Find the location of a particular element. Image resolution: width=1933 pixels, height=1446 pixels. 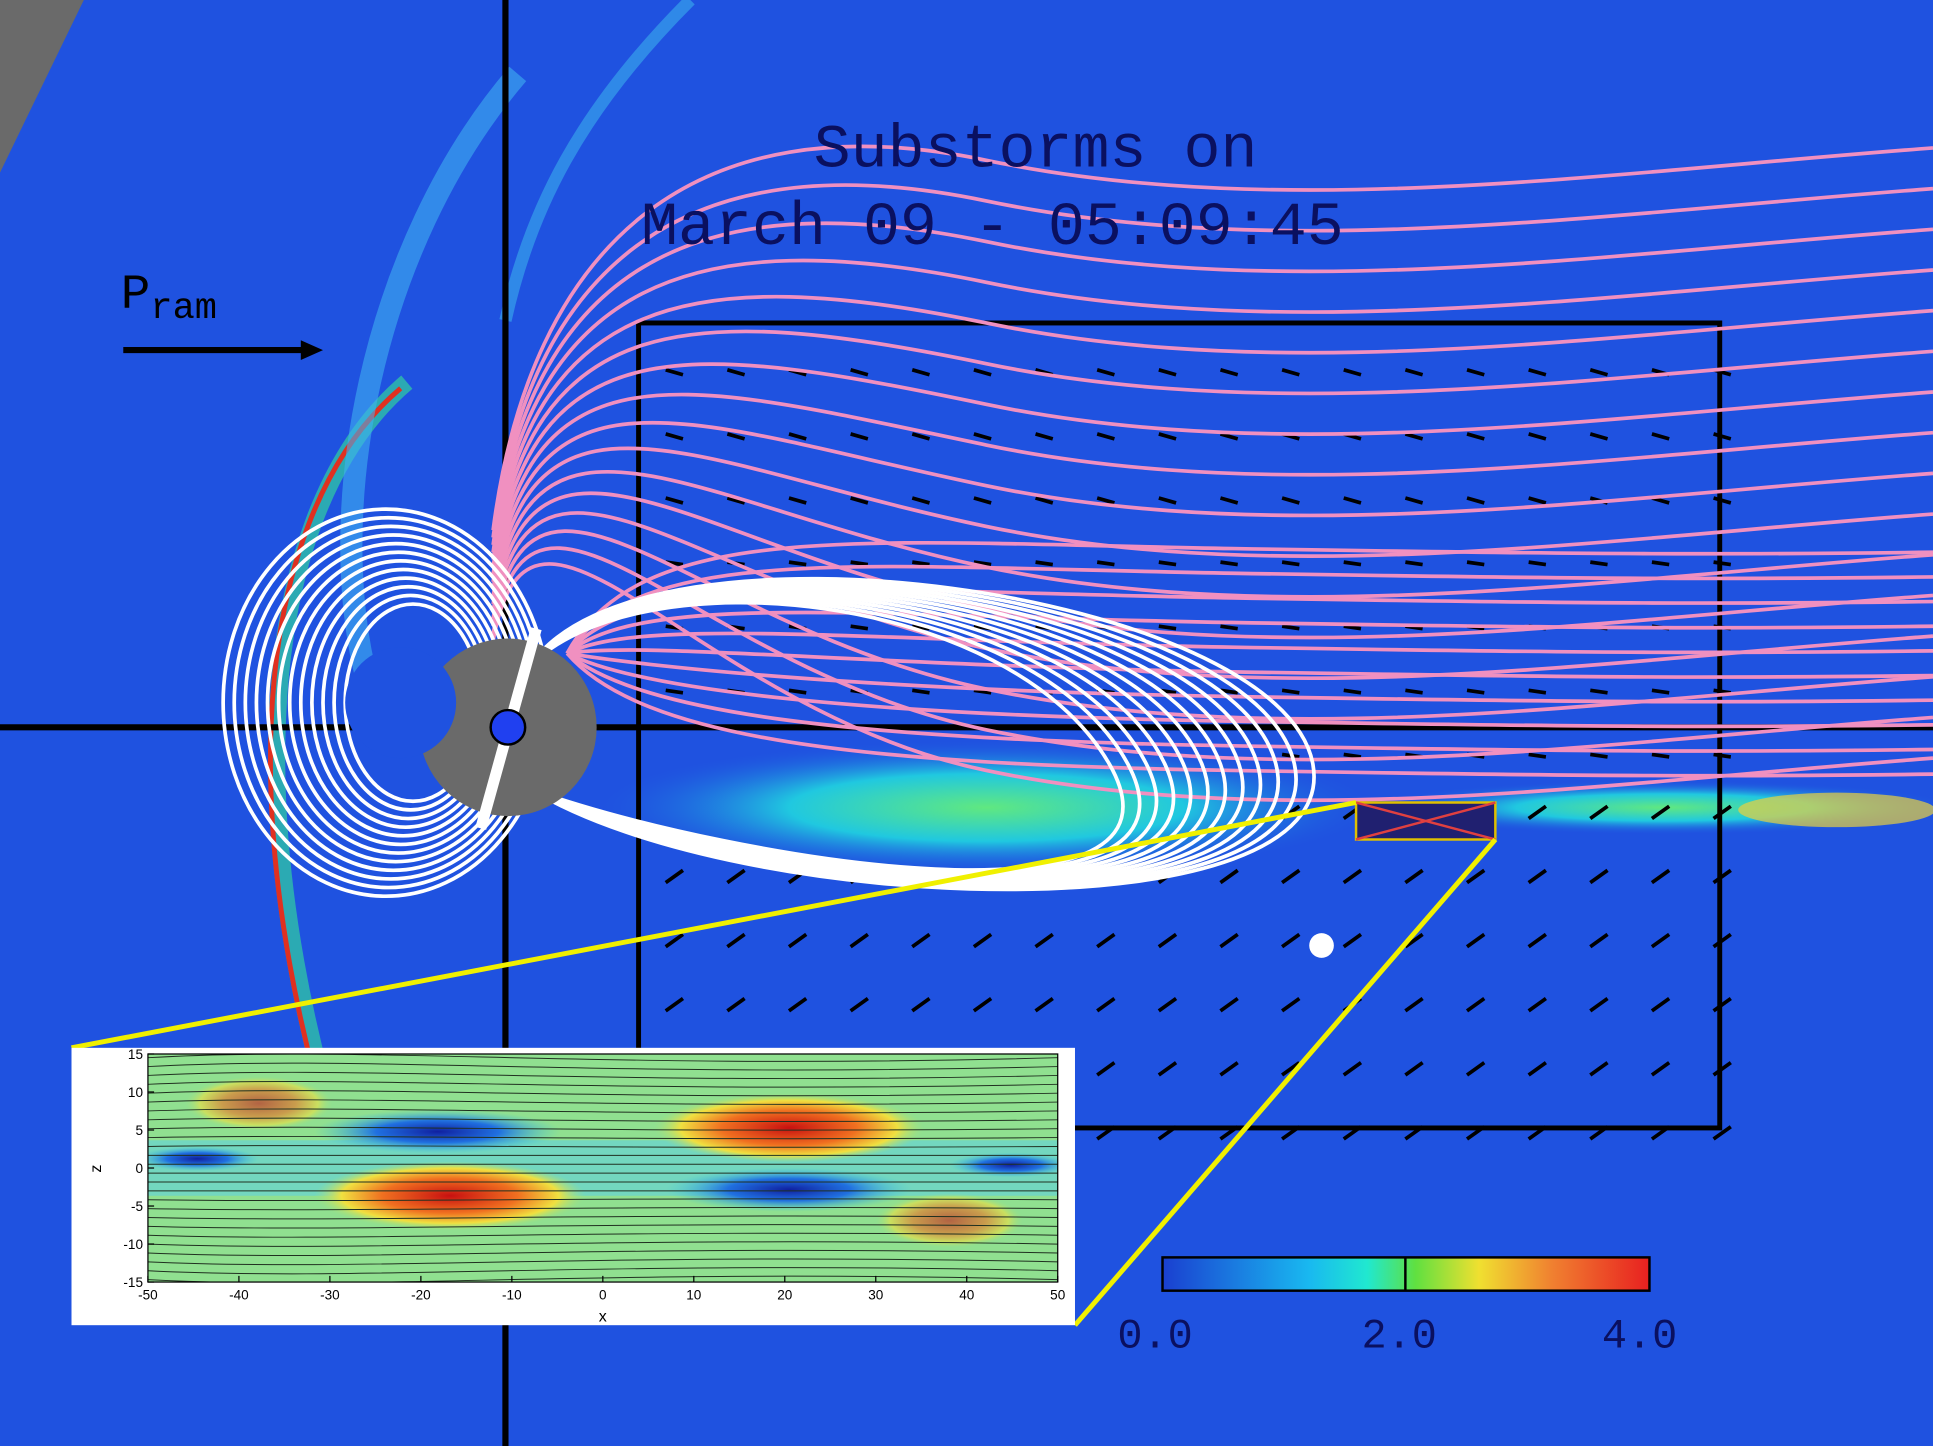

marker is located at coordinates (1321, 945).